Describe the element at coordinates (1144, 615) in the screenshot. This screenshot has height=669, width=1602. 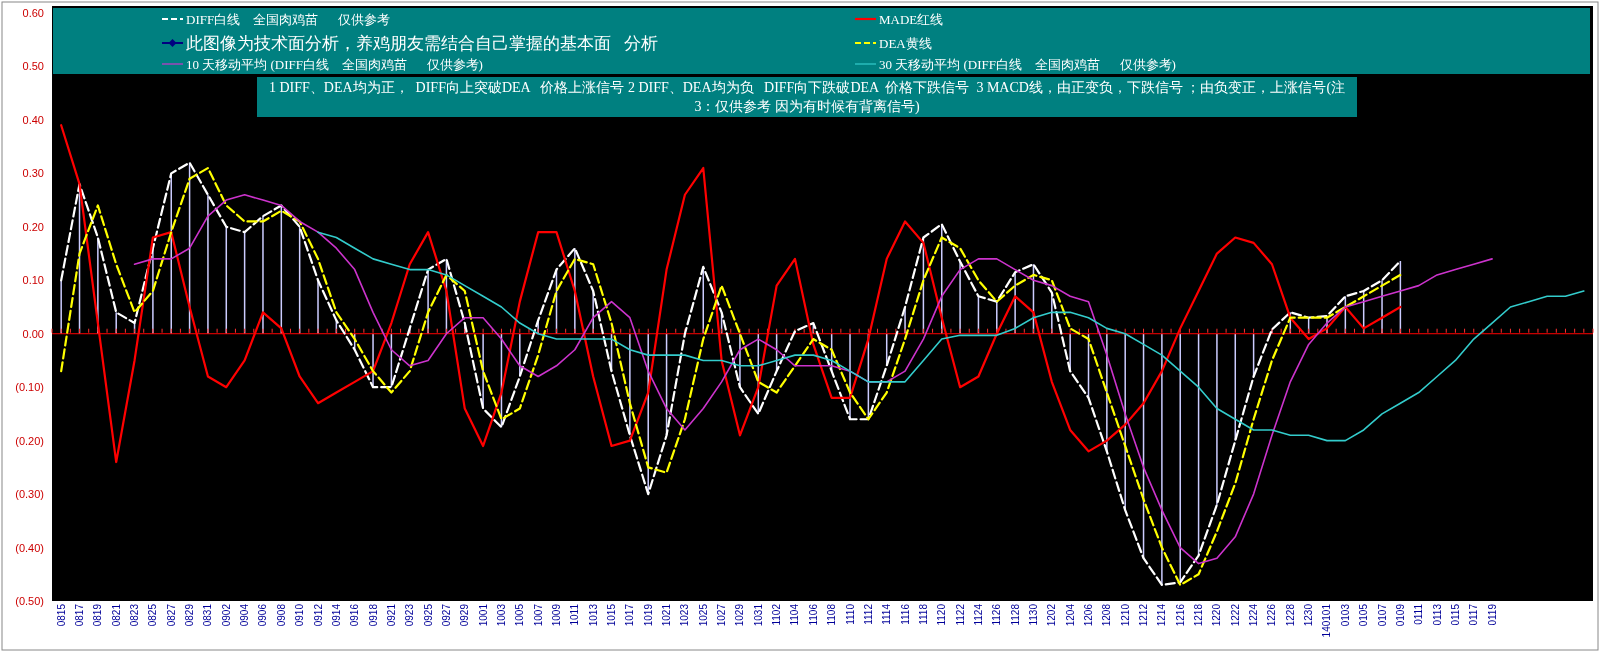
I see `x-tick-label: 1212` at that location.